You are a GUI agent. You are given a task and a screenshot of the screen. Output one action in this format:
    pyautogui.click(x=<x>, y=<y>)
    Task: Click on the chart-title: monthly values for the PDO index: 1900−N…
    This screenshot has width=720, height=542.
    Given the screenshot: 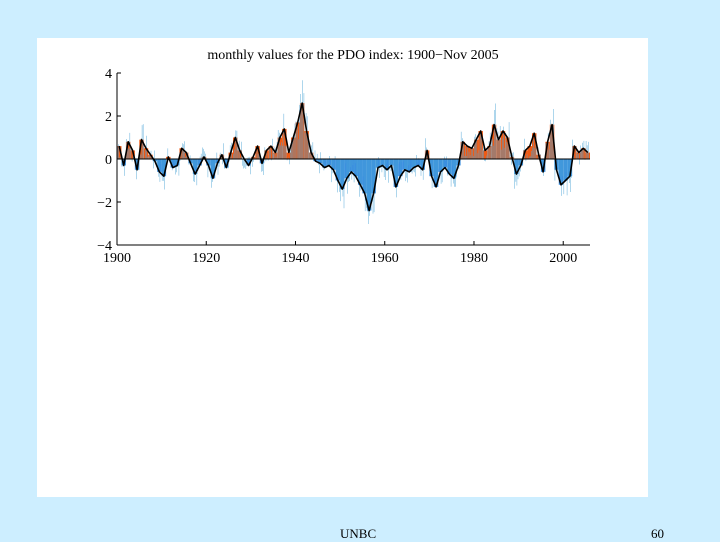 What is the action you would take?
    pyautogui.click(x=352, y=55)
    